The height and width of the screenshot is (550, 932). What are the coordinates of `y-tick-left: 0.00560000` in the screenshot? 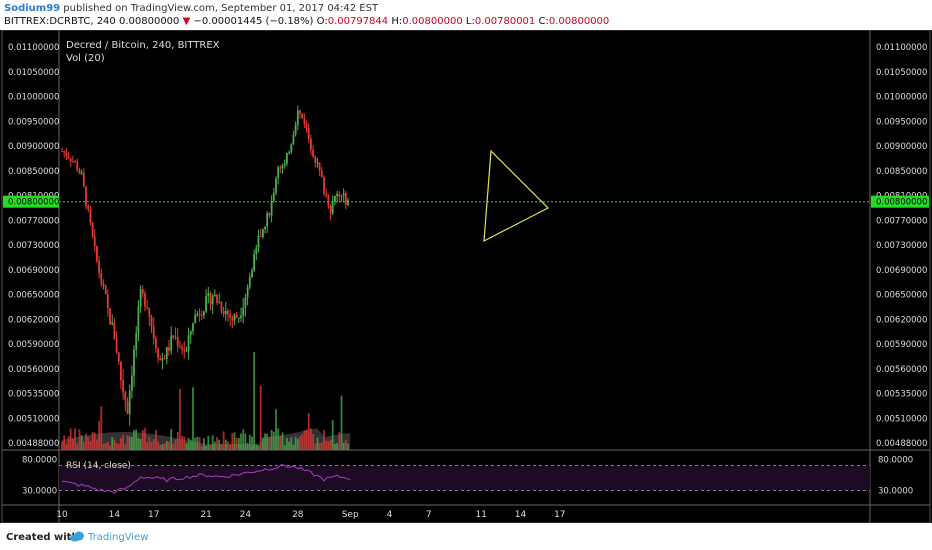 It's located at (33, 370).